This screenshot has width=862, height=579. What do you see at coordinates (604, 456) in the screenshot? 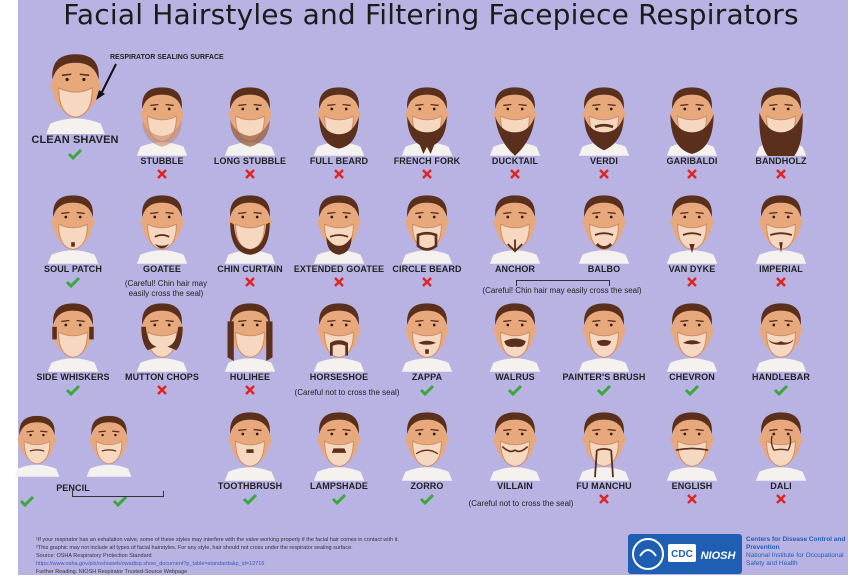
I see `hairstyle-fu-manchu: FU MANCHU` at bounding box center [604, 456].